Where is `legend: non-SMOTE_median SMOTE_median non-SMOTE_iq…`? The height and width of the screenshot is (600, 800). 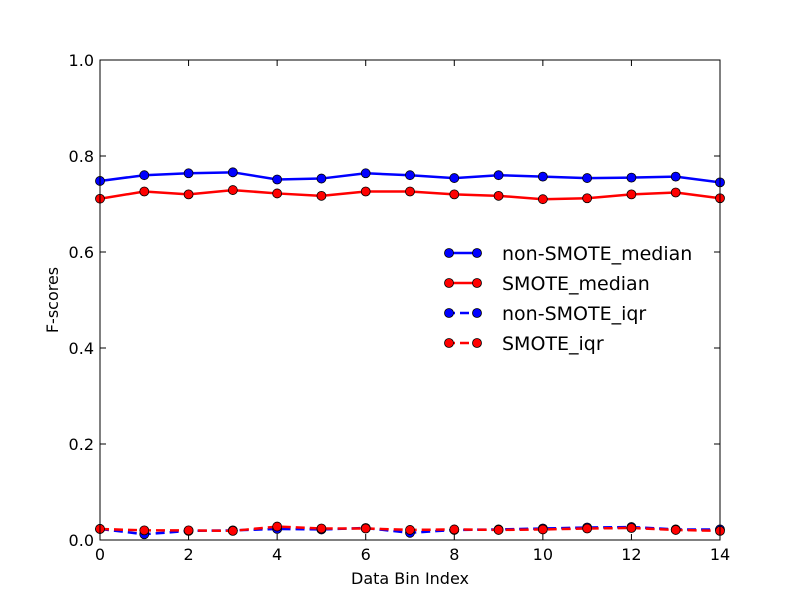 legend: non-SMOTE_median SMOTE_median non-SMOTE_iq… is located at coordinates (568, 299).